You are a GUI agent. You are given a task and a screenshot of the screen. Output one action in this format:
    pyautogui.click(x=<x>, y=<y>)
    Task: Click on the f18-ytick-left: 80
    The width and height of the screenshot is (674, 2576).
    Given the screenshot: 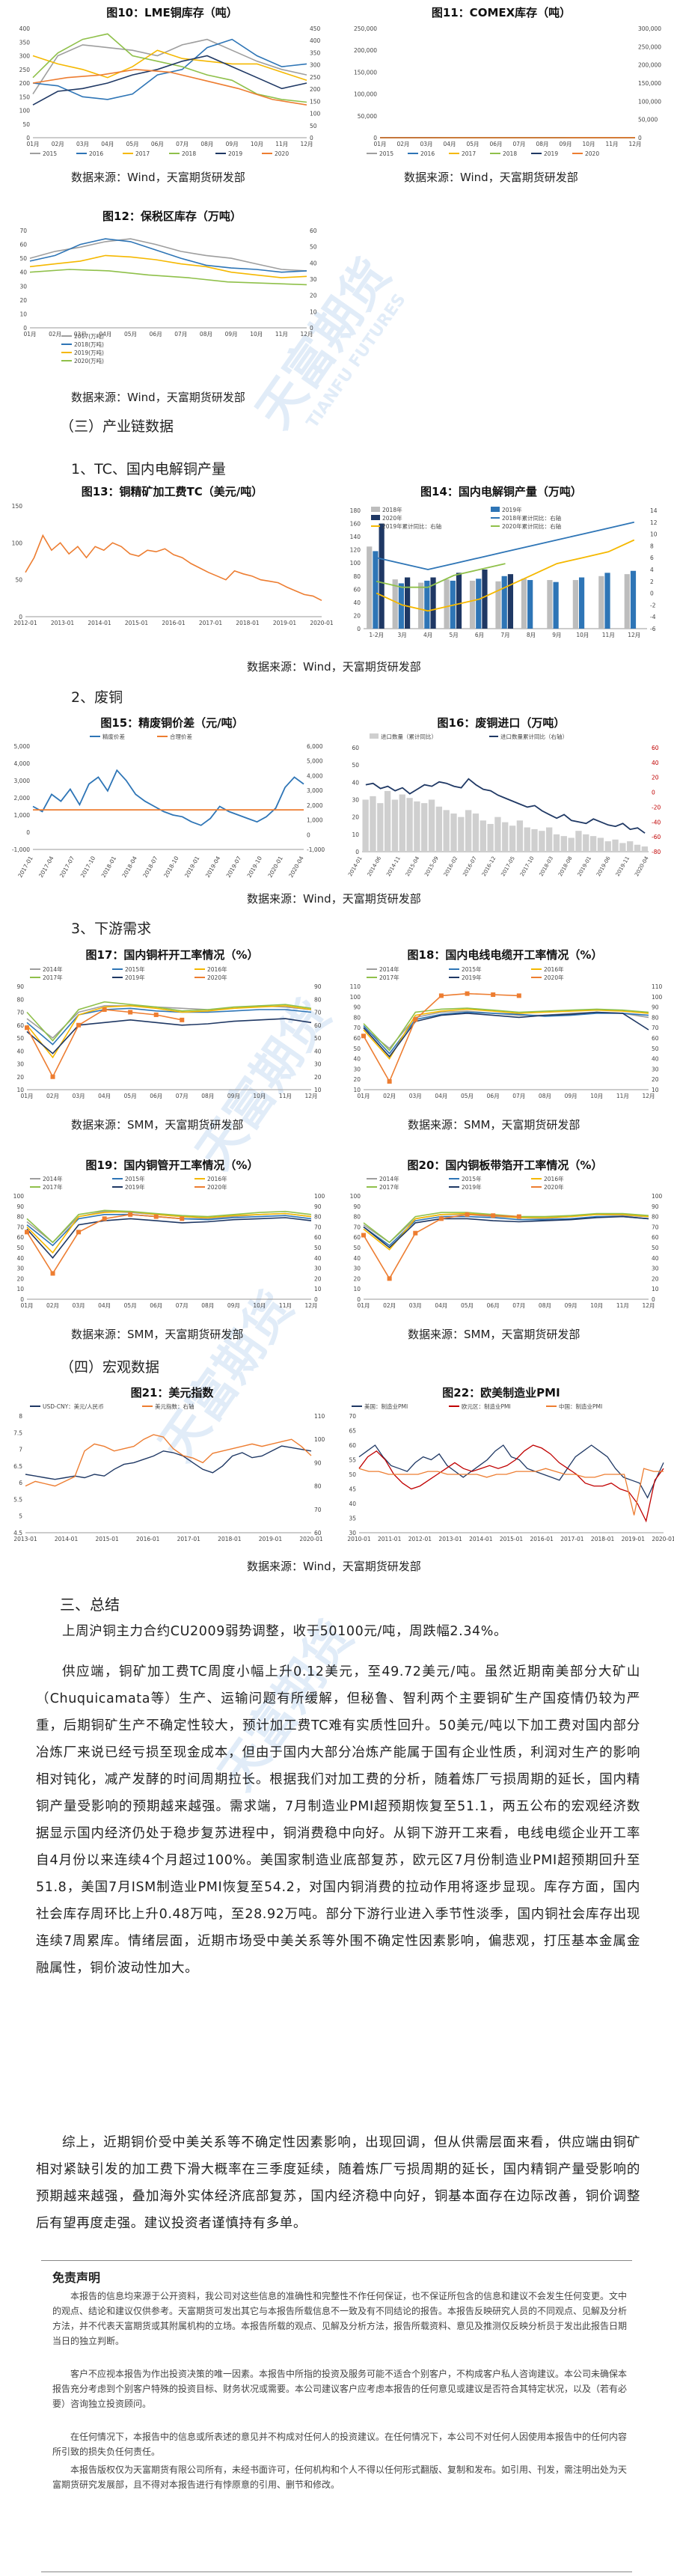 What is the action you would take?
    pyautogui.click(x=357, y=1017)
    